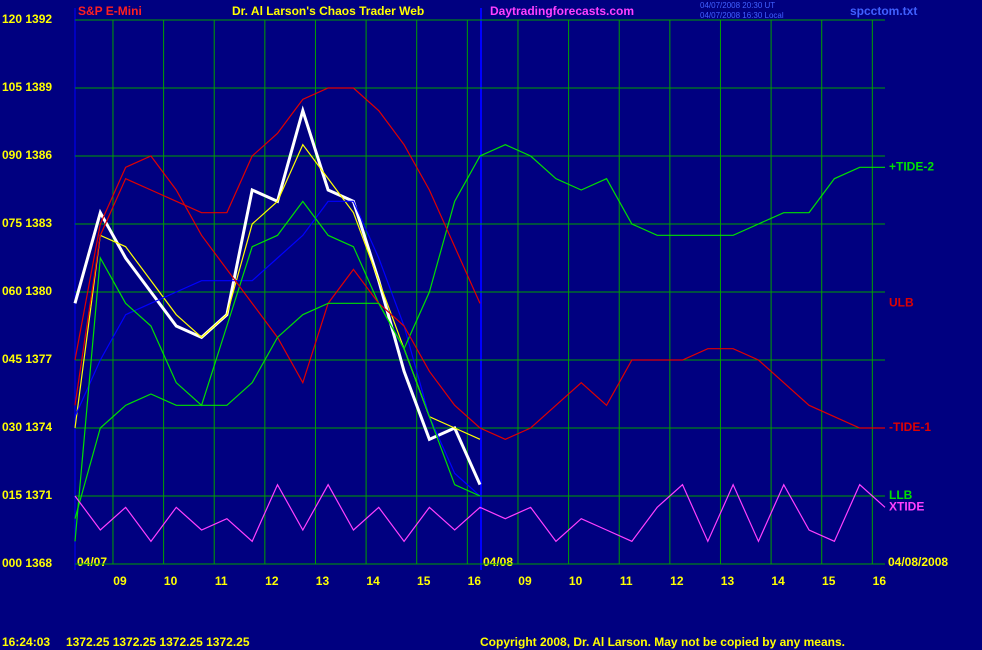  What do you see at coordinates (328, 11) in the screenshot?
I see `site-title: Dr. Al Larson's Chaos Trader Web` at bounding box center [328, 11].